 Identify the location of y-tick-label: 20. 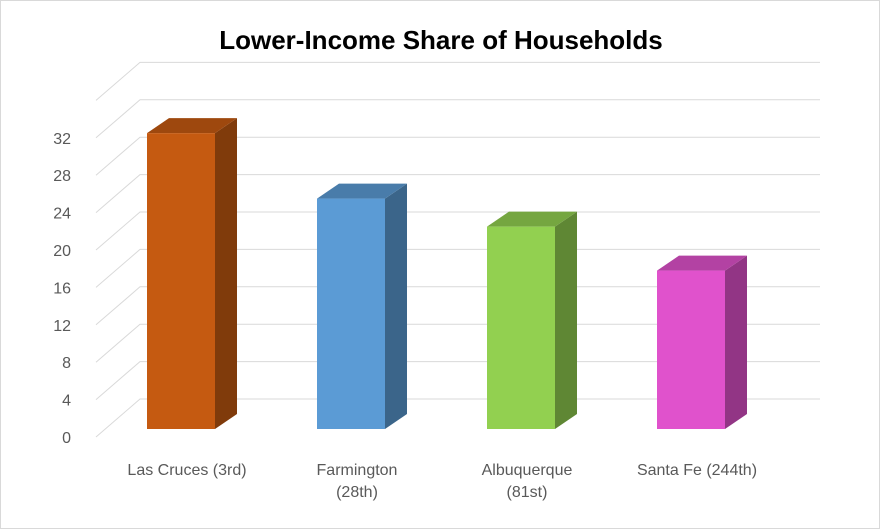
(62, 251).